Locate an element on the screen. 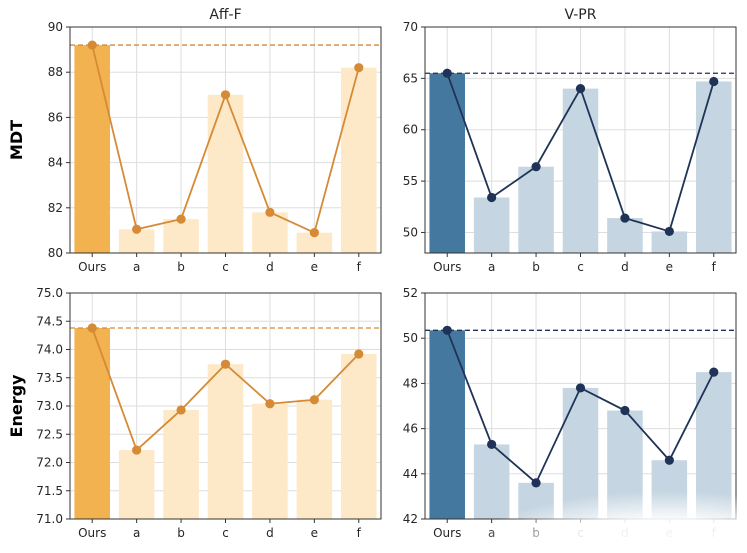 The image size is (747, 553). y-tick-label: 55 is located at coordinates (410, 181).